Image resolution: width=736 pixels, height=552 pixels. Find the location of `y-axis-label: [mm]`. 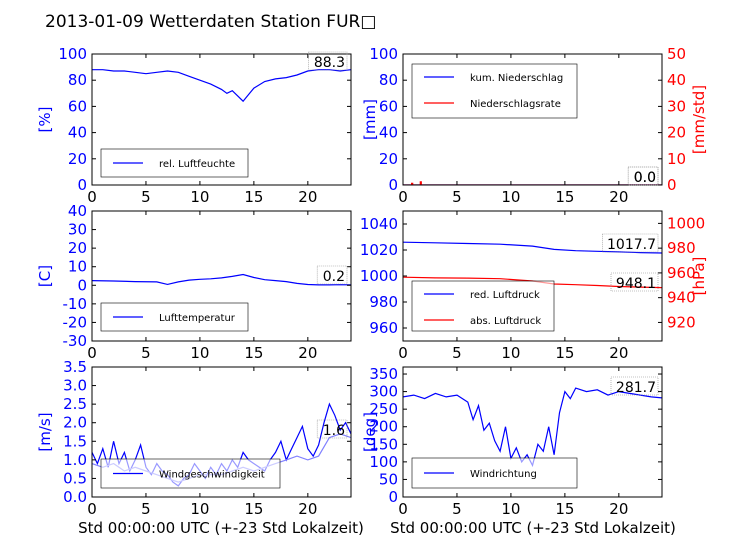

y-axis-label: [mm] is located at coordinates (370, 119).